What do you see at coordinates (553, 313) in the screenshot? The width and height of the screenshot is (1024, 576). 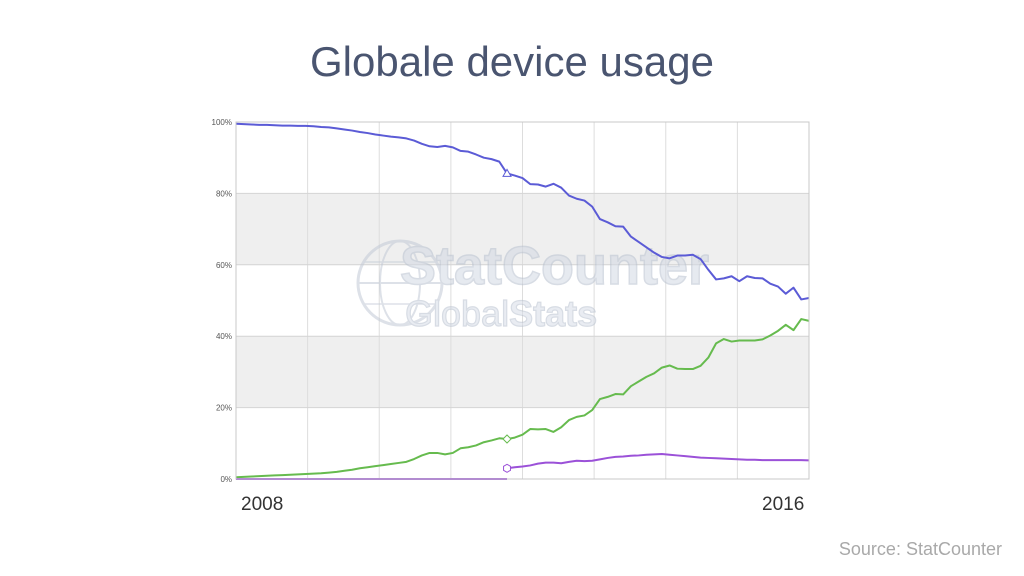 I see `watermark-stats-text: Stats` at bounding box center [553, 313].